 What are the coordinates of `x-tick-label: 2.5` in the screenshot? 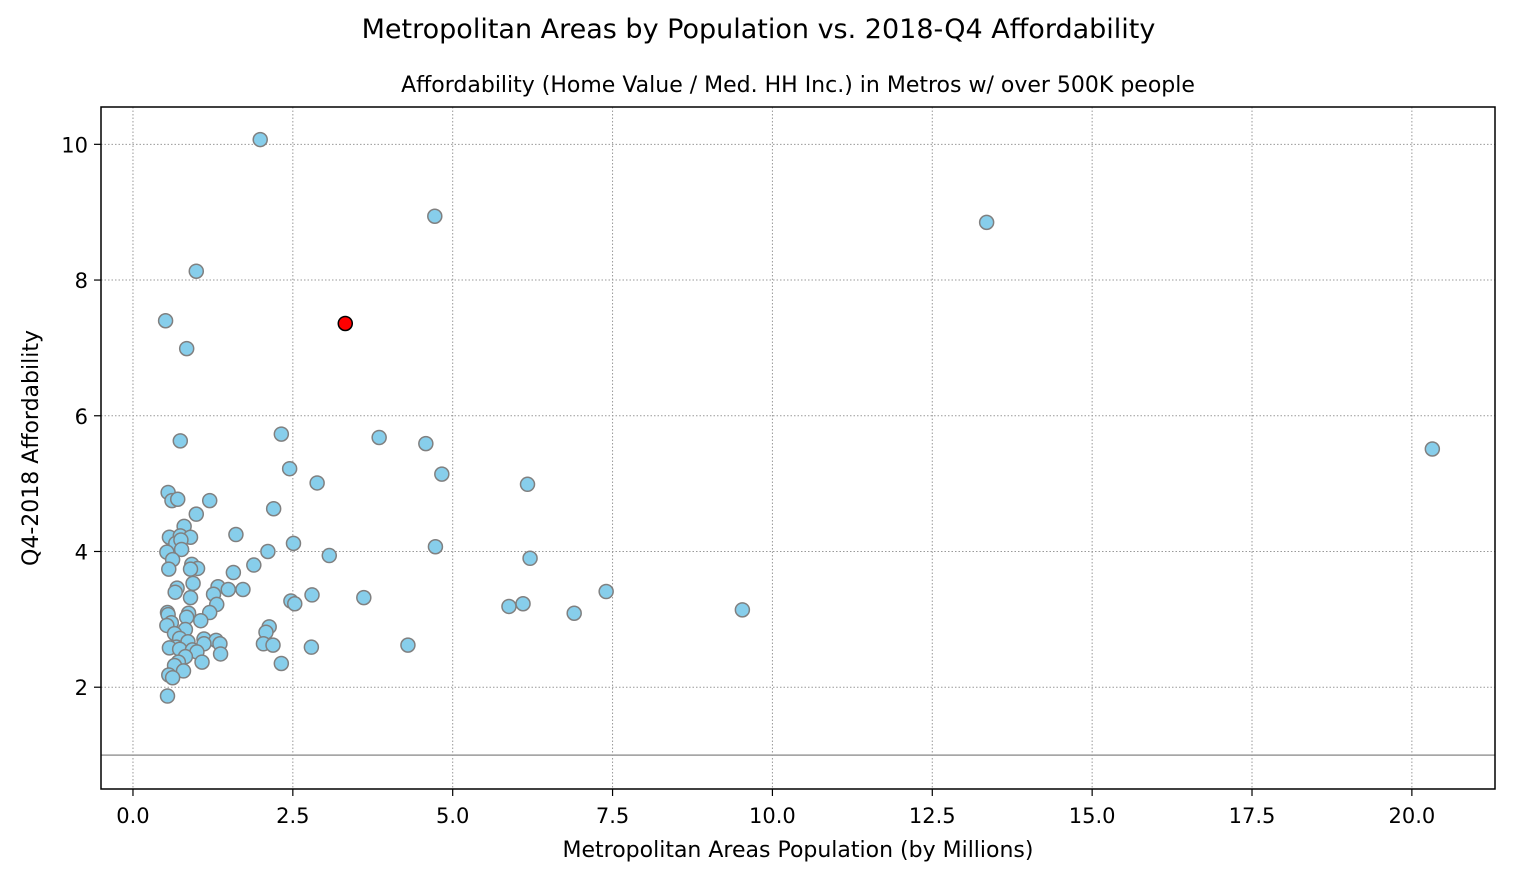 It's located at (292, 816).